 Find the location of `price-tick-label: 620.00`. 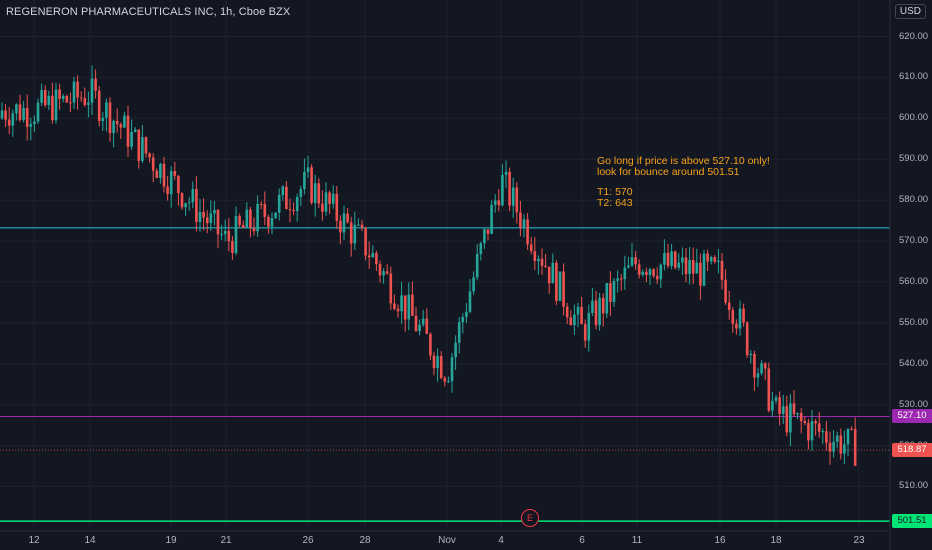

price-tick-label: 620.00 is located at coordinates (914, 36).